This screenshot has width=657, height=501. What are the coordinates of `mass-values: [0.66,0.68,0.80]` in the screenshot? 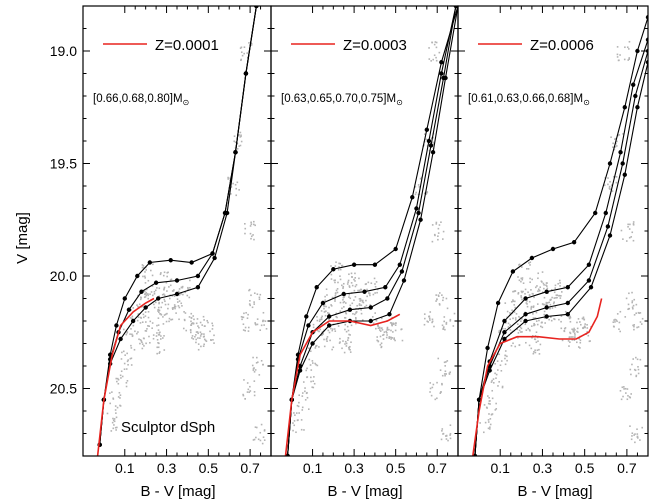 It's located at (133, 99).